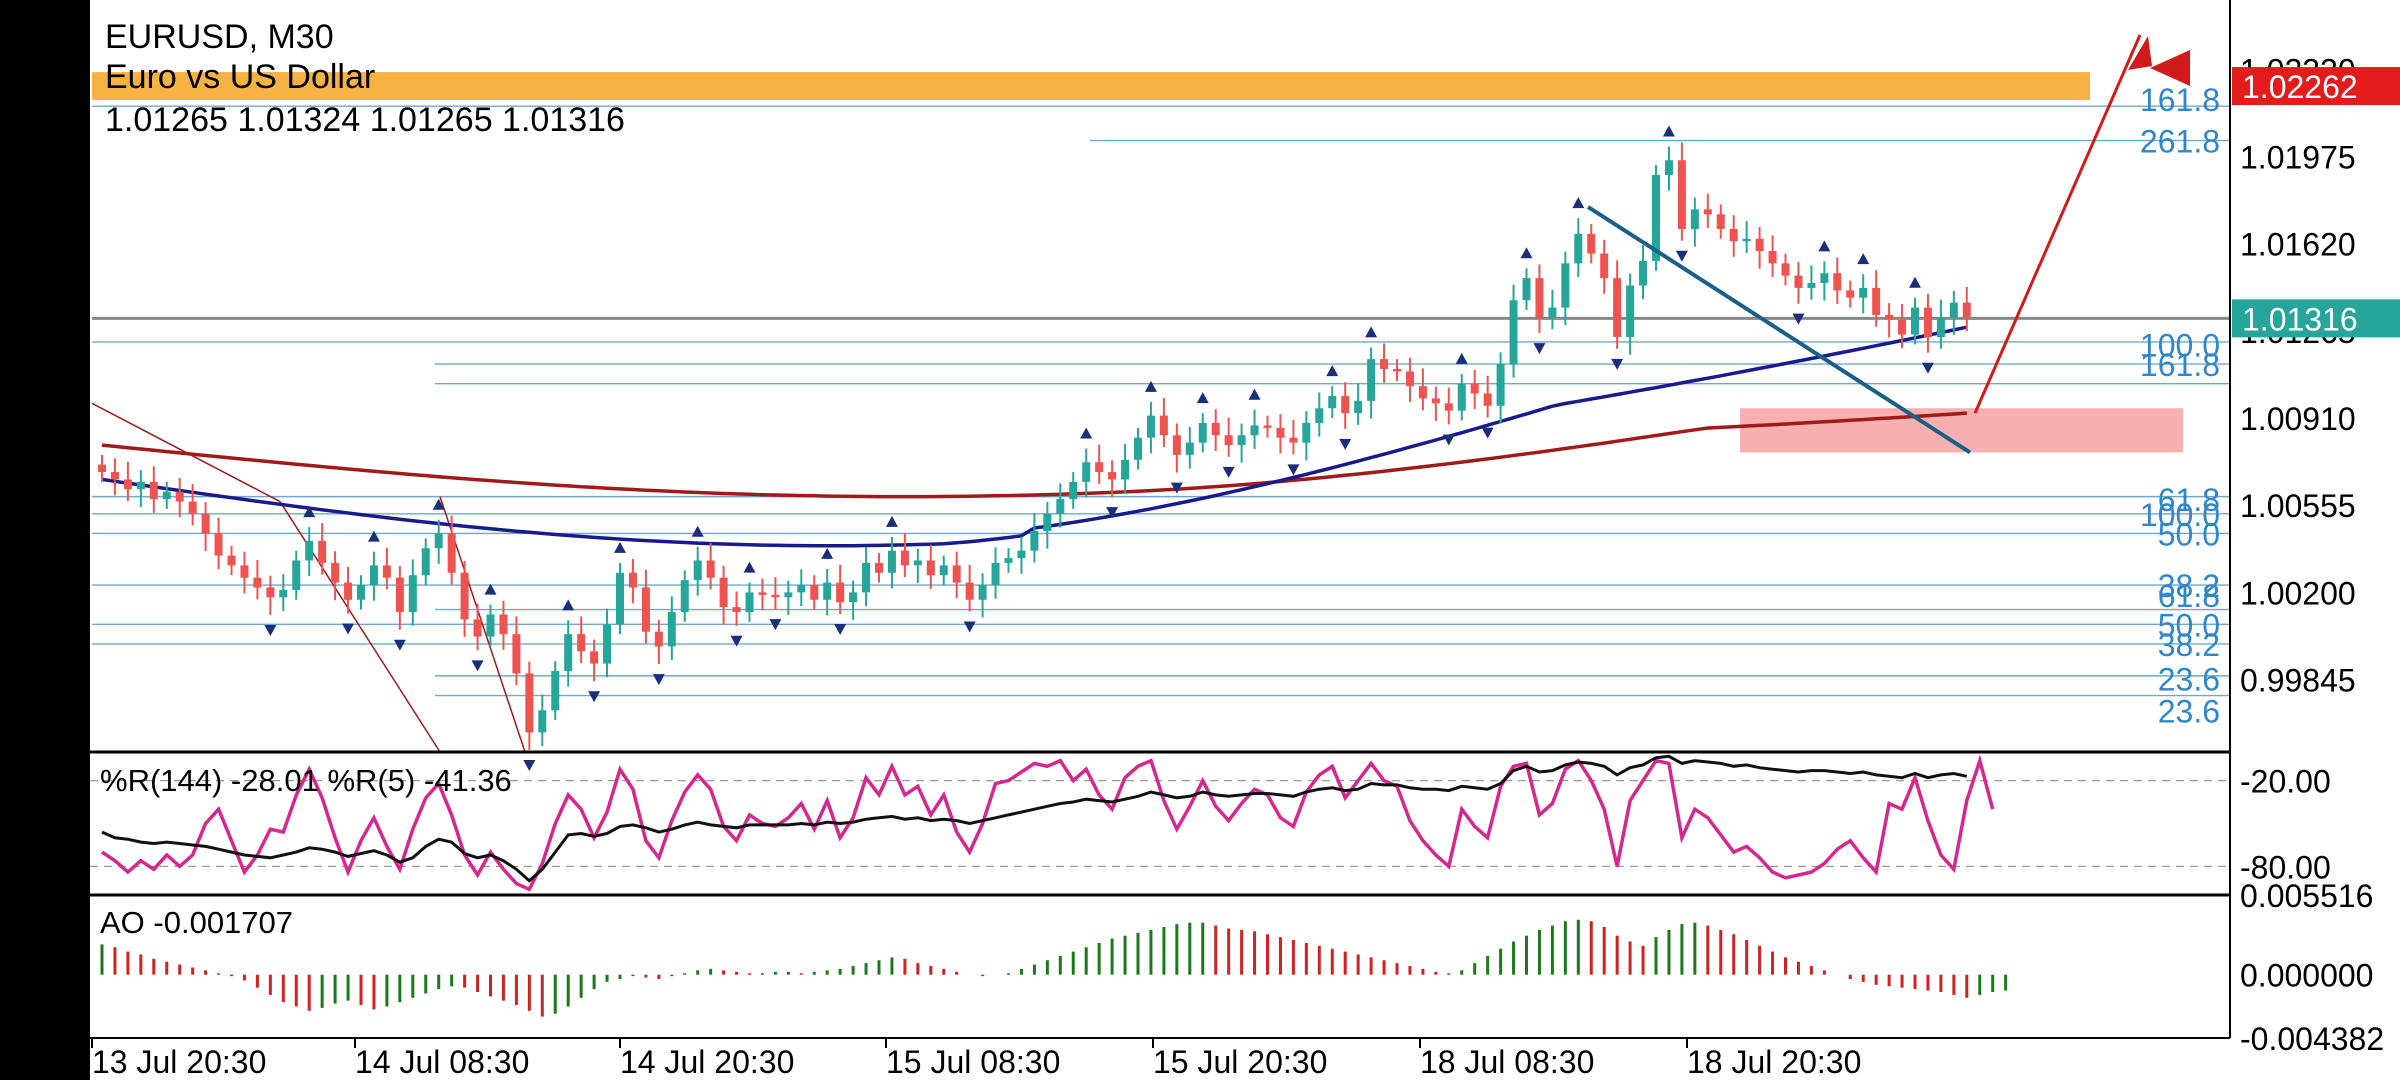 The width and height of the screenshot is (2400, 1080). What do you see at coordinates (2300, 87) in the screenshot?
I see `alert-price-label: 1.02262` at bounding box center [2300, 87].